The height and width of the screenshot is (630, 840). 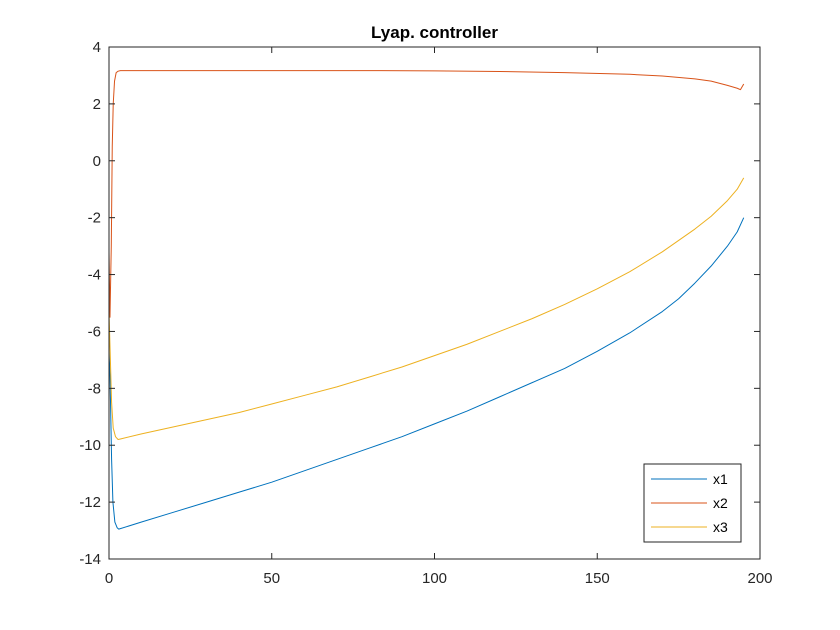 What do you see at coordinates (720, 479) in the screenshot?
I see `legend-label-x1: x1` at bounding box center [720, 479].